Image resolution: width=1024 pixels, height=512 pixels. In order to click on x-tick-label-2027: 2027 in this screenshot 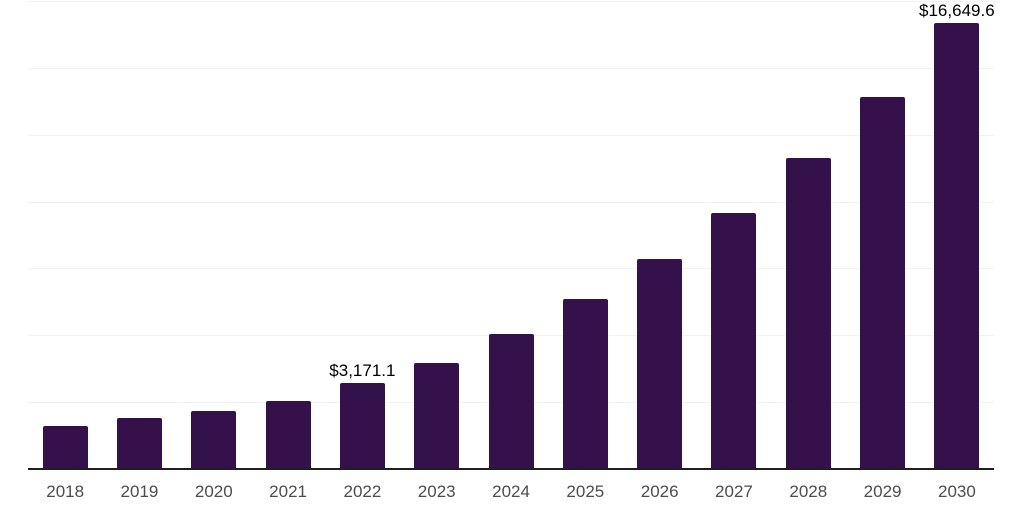, I will do `click(734, 491)`.